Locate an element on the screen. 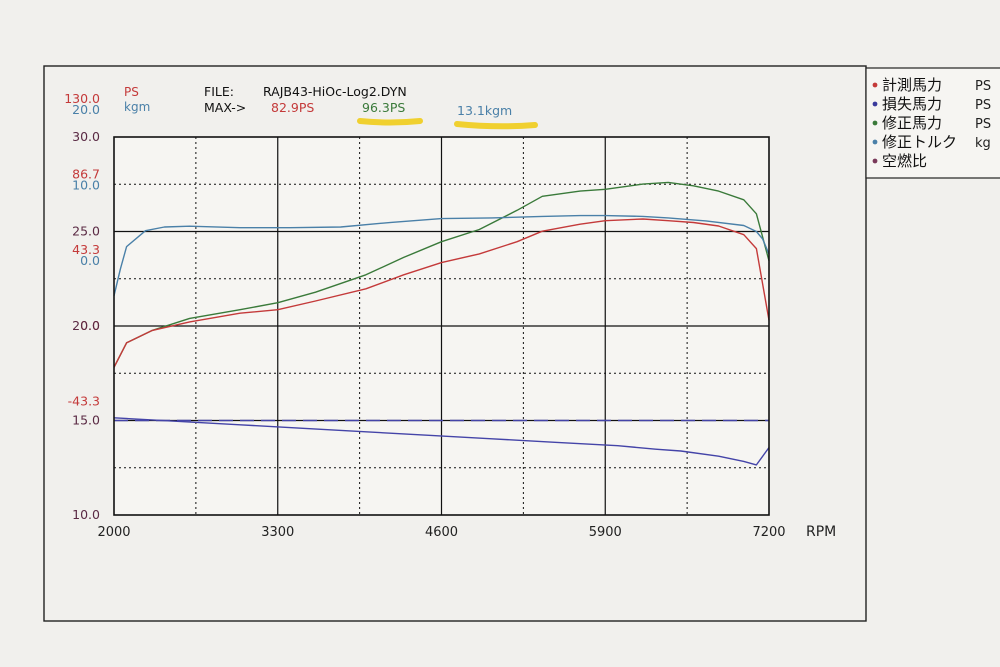  x-tick-label: 7200 is located at coordinates (768, 532).